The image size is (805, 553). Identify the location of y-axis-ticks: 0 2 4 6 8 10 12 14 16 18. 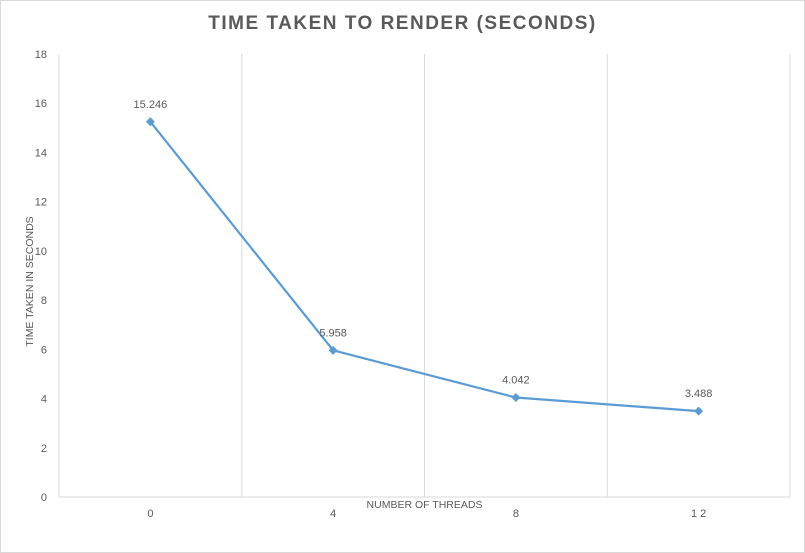
(41, 276).